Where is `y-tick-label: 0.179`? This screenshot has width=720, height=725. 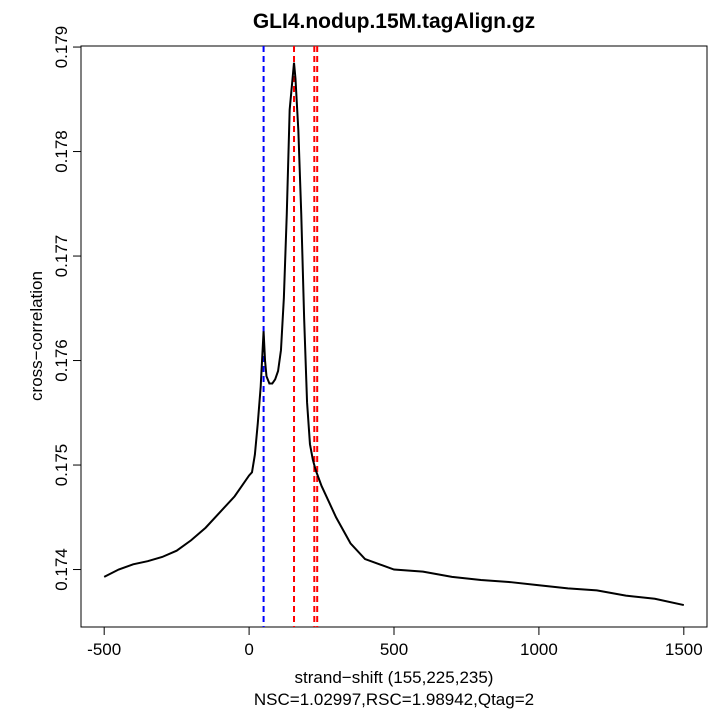 y-tick-label: 0.179 is located at coordinates (61, 47).